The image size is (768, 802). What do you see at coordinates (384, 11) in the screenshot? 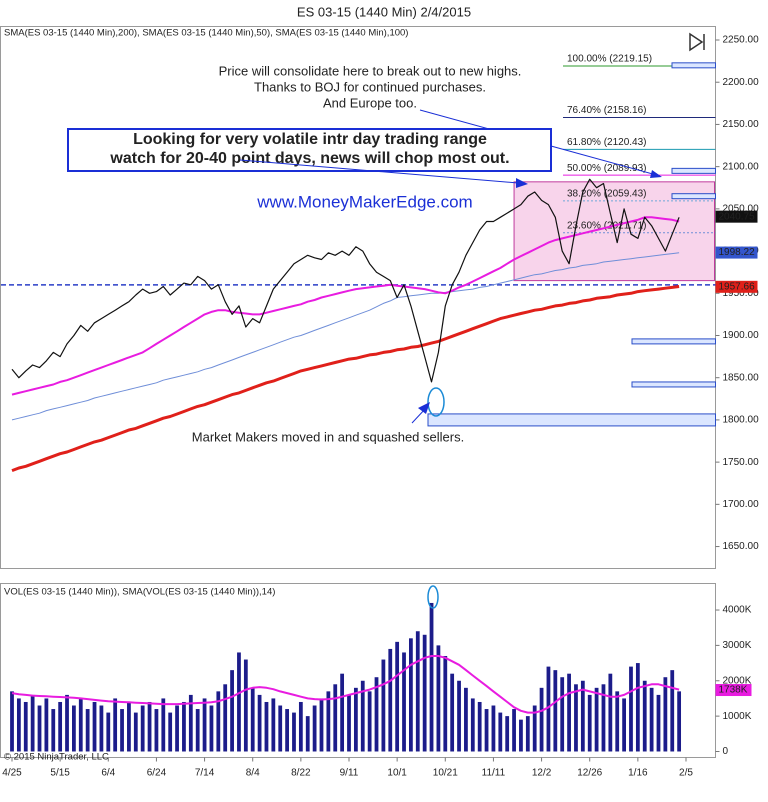
I see `chart-title: ES 03-15 (1440 Min) 2/4/2015` at bounding box center [384, 11].